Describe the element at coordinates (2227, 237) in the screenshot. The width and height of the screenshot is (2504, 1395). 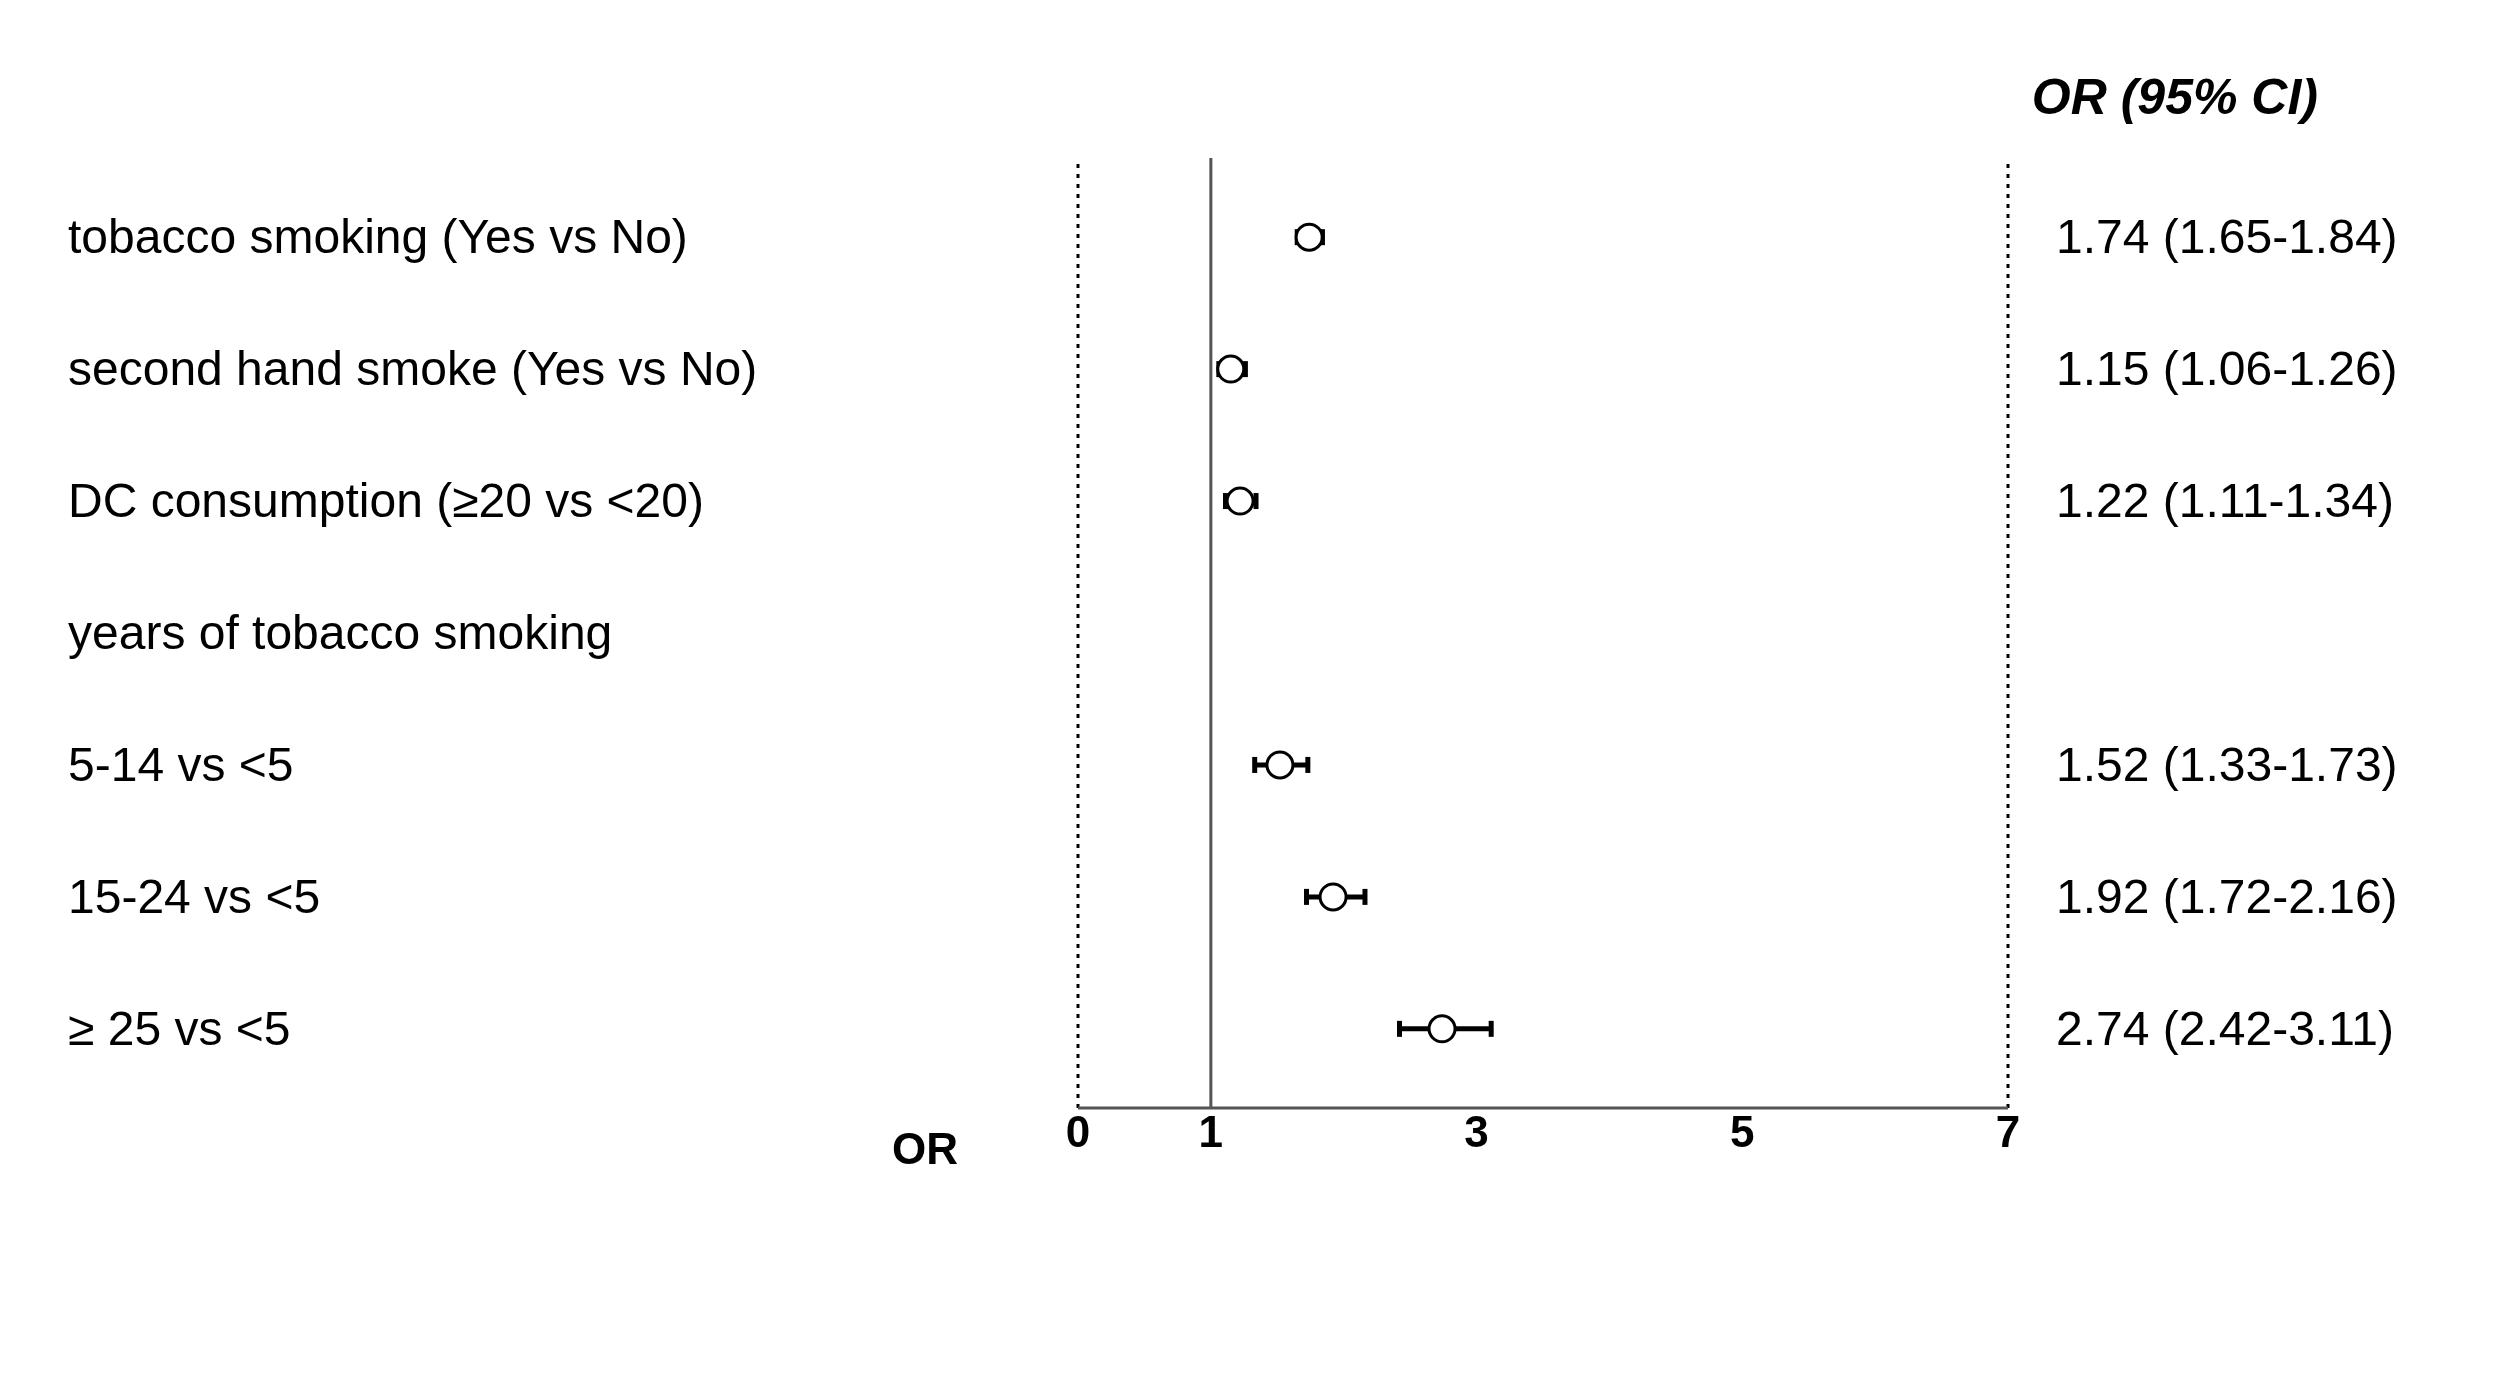
I see `data-label: 1.74 (1.65-1.84)` at that location.